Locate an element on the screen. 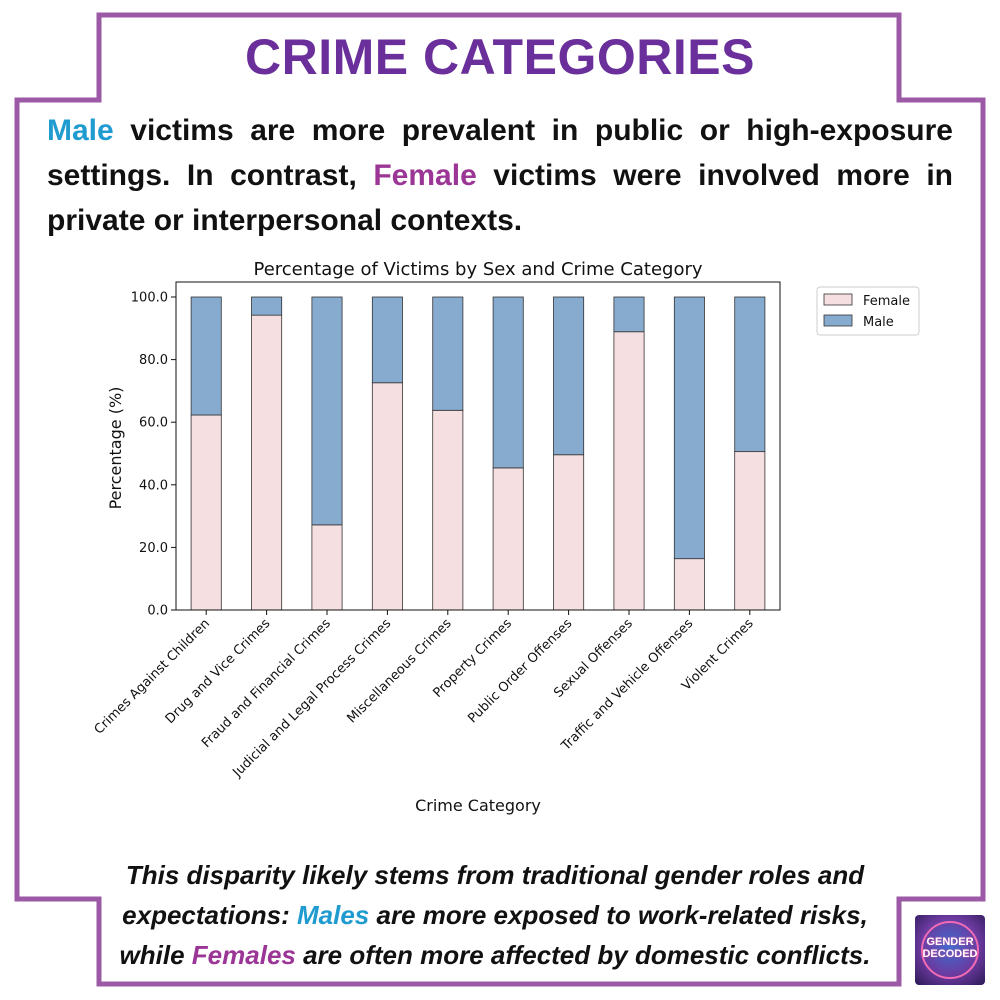 The width and height of the screenshot is (1000, 1000). legend-swatch-male is located at coordinates (838, 320).